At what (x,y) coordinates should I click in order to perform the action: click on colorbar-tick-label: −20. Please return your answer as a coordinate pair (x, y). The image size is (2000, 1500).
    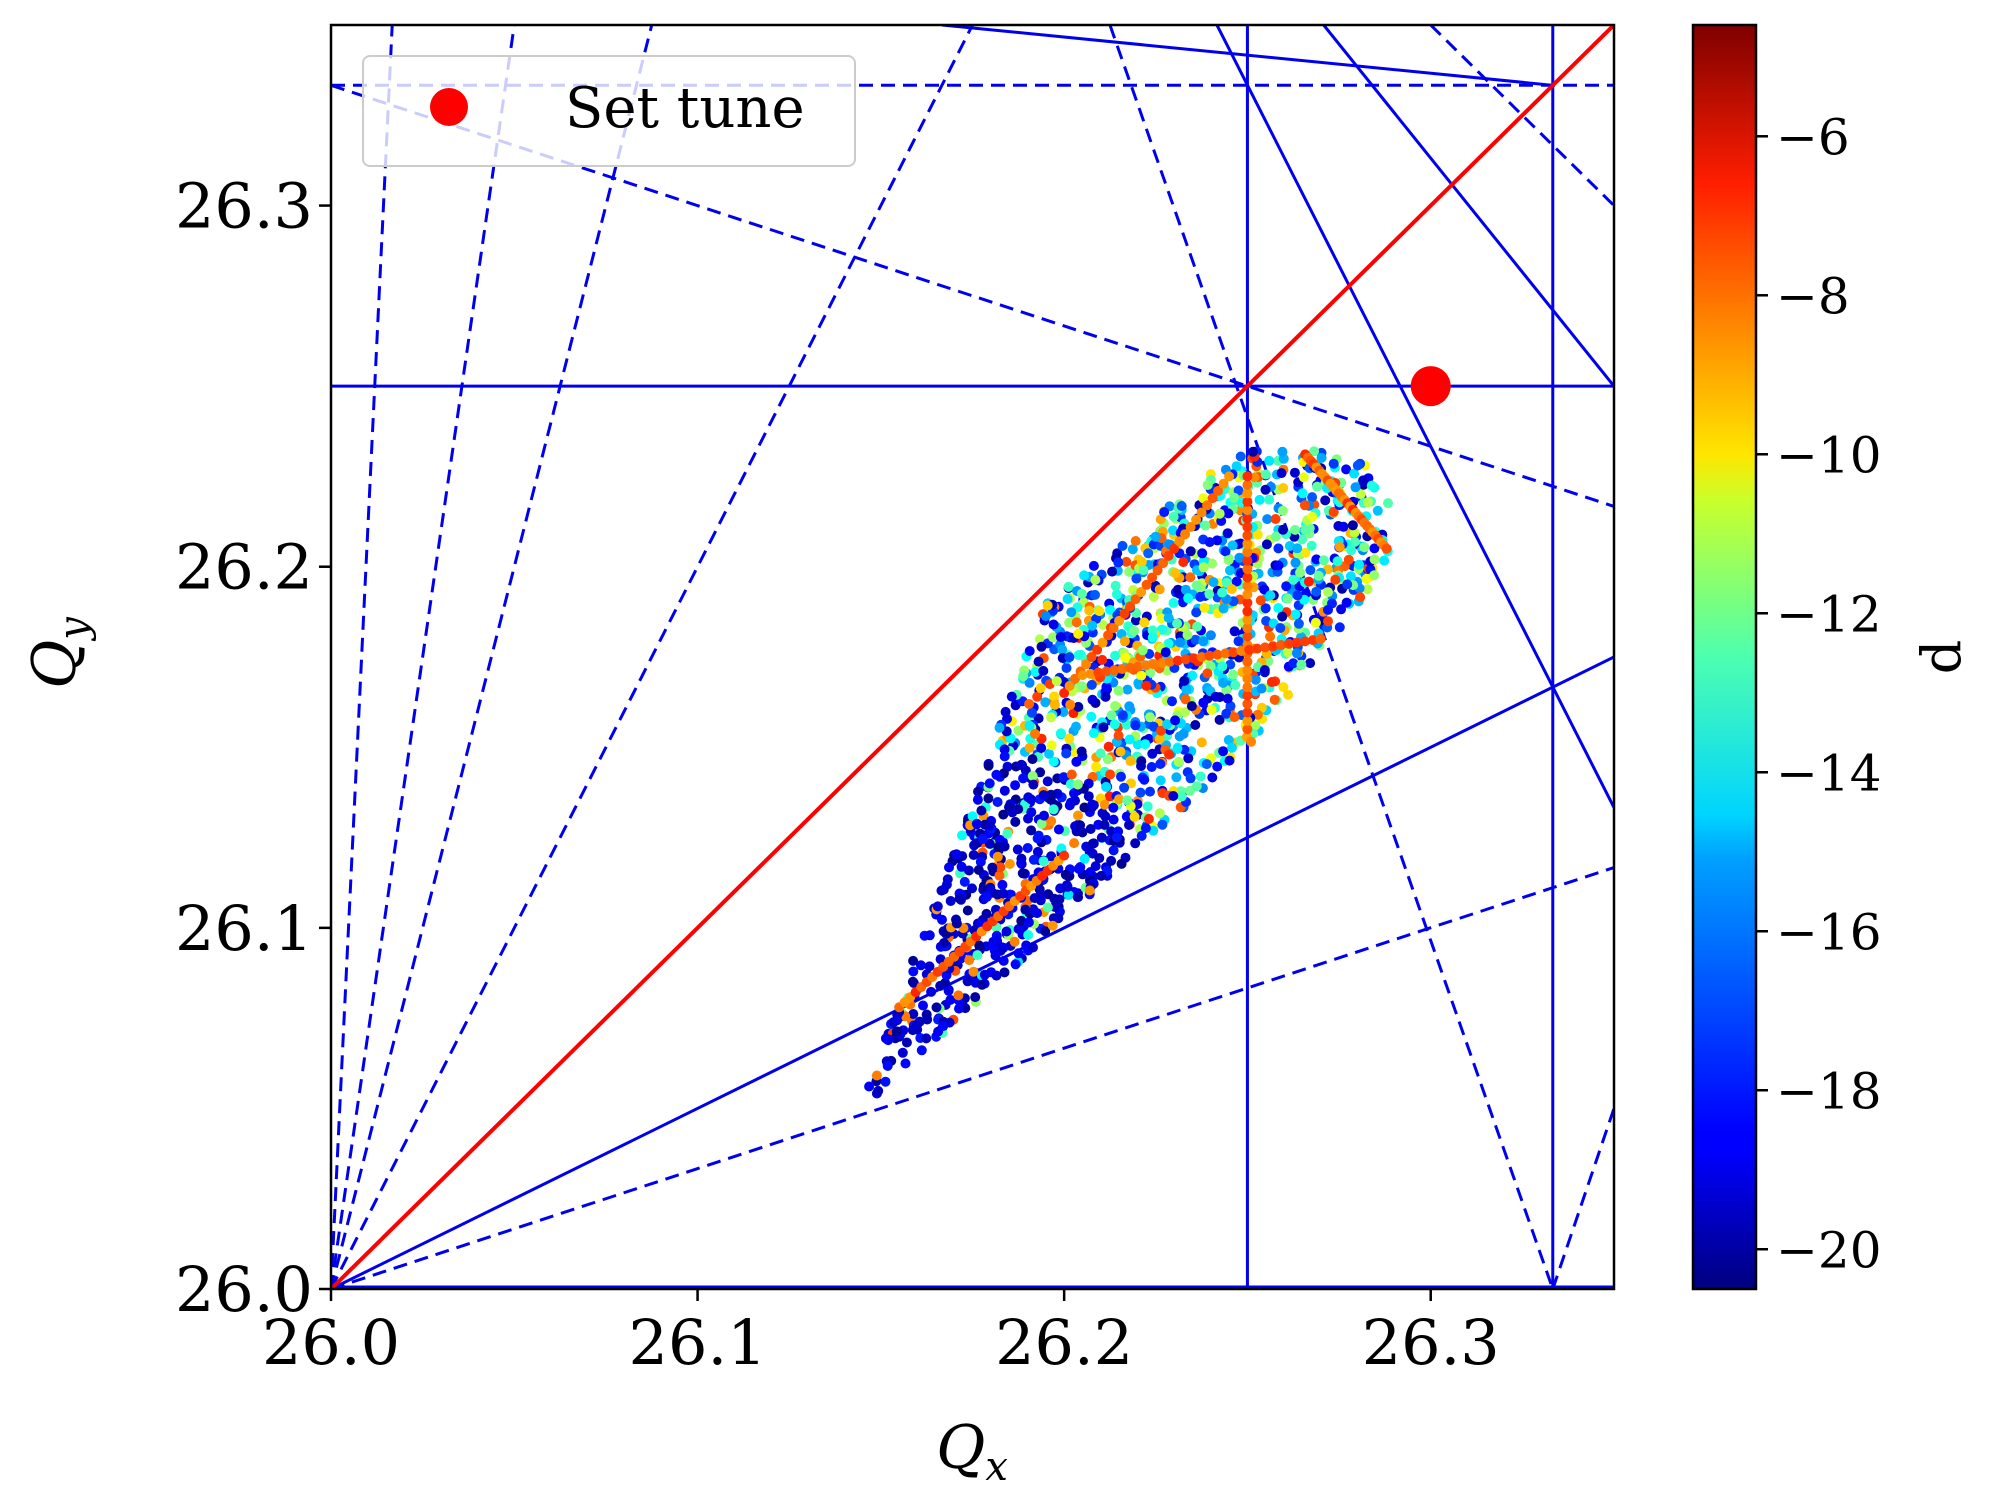
    Looking at the image, I should click on (1829, 1250).